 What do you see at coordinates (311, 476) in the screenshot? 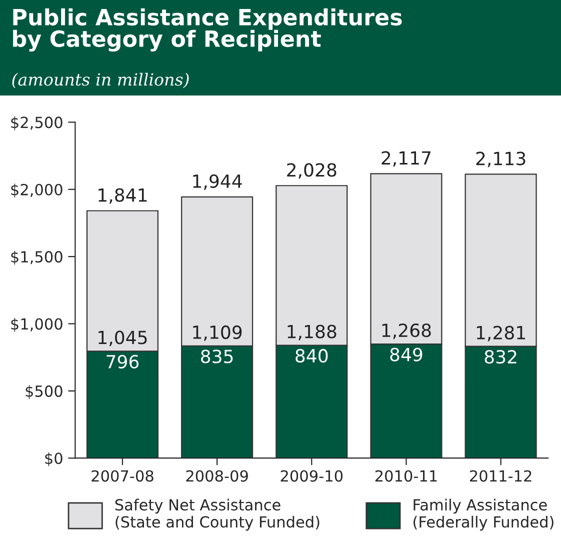
I see `x-tick-label: 2009-10` at bounding box center [311, 476].